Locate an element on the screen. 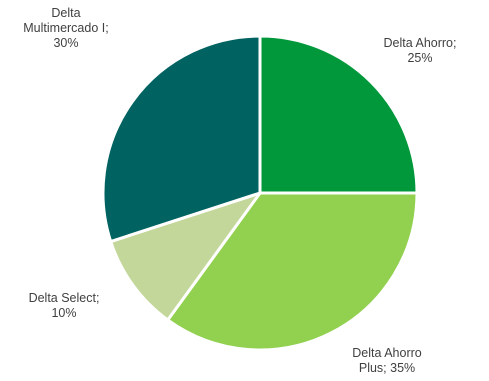  data-label-delta-multimercado-i: Delta Multimercado I; 30% is located at coordinates (65, 28).